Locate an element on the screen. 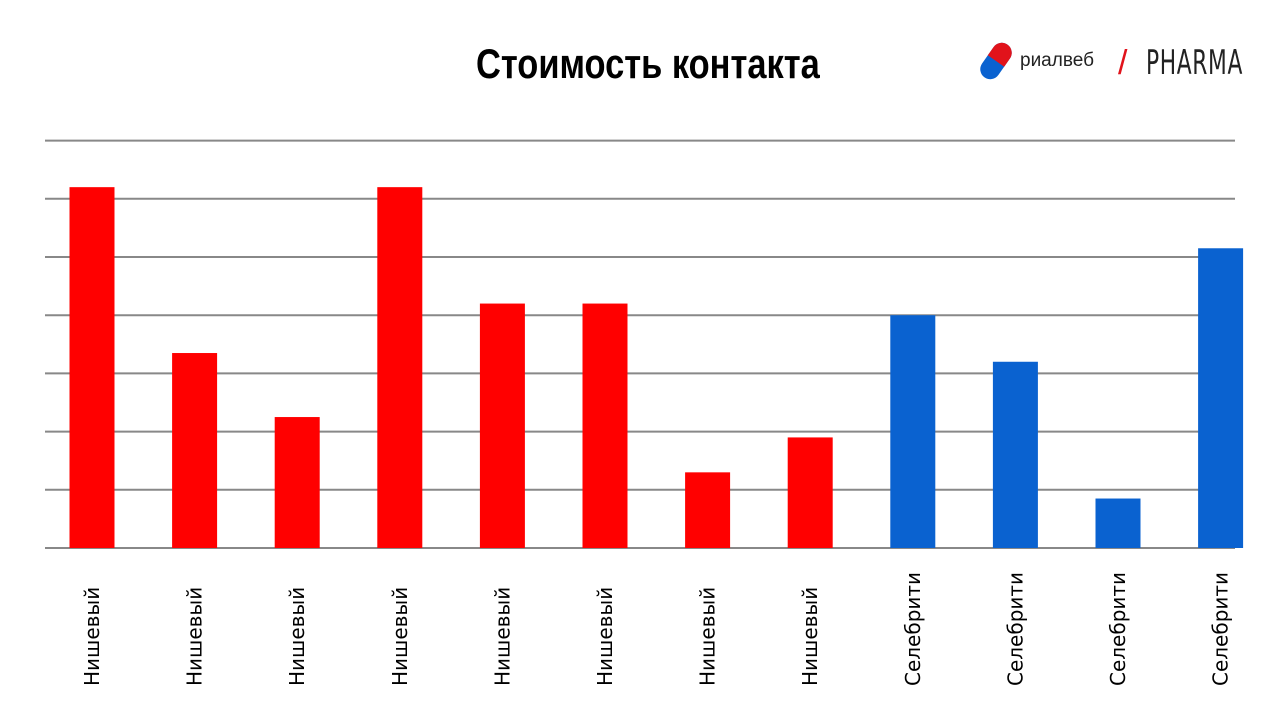 Image resolution: width=1280 pixels, height=721 pixels. logo-product-text: PHARMA is located at coordinates (1194, 63).